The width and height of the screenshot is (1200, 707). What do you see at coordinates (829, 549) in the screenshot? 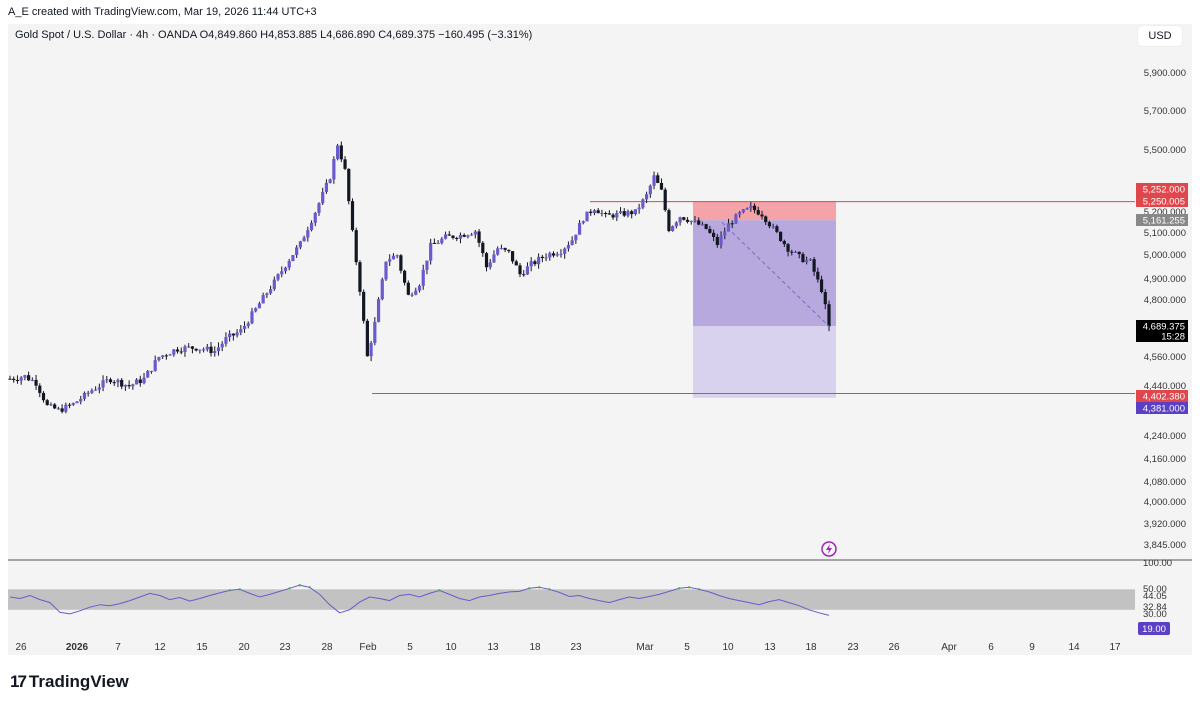
I see `alert-icon` at bounding box center [829, 549].